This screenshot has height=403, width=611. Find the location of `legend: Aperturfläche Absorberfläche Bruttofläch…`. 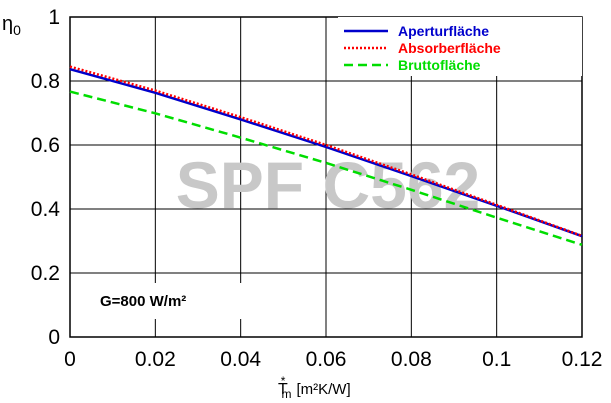

legend: Aperturfläche Absorberfläche Bruttofläch… is located at coordinates (460, 46).